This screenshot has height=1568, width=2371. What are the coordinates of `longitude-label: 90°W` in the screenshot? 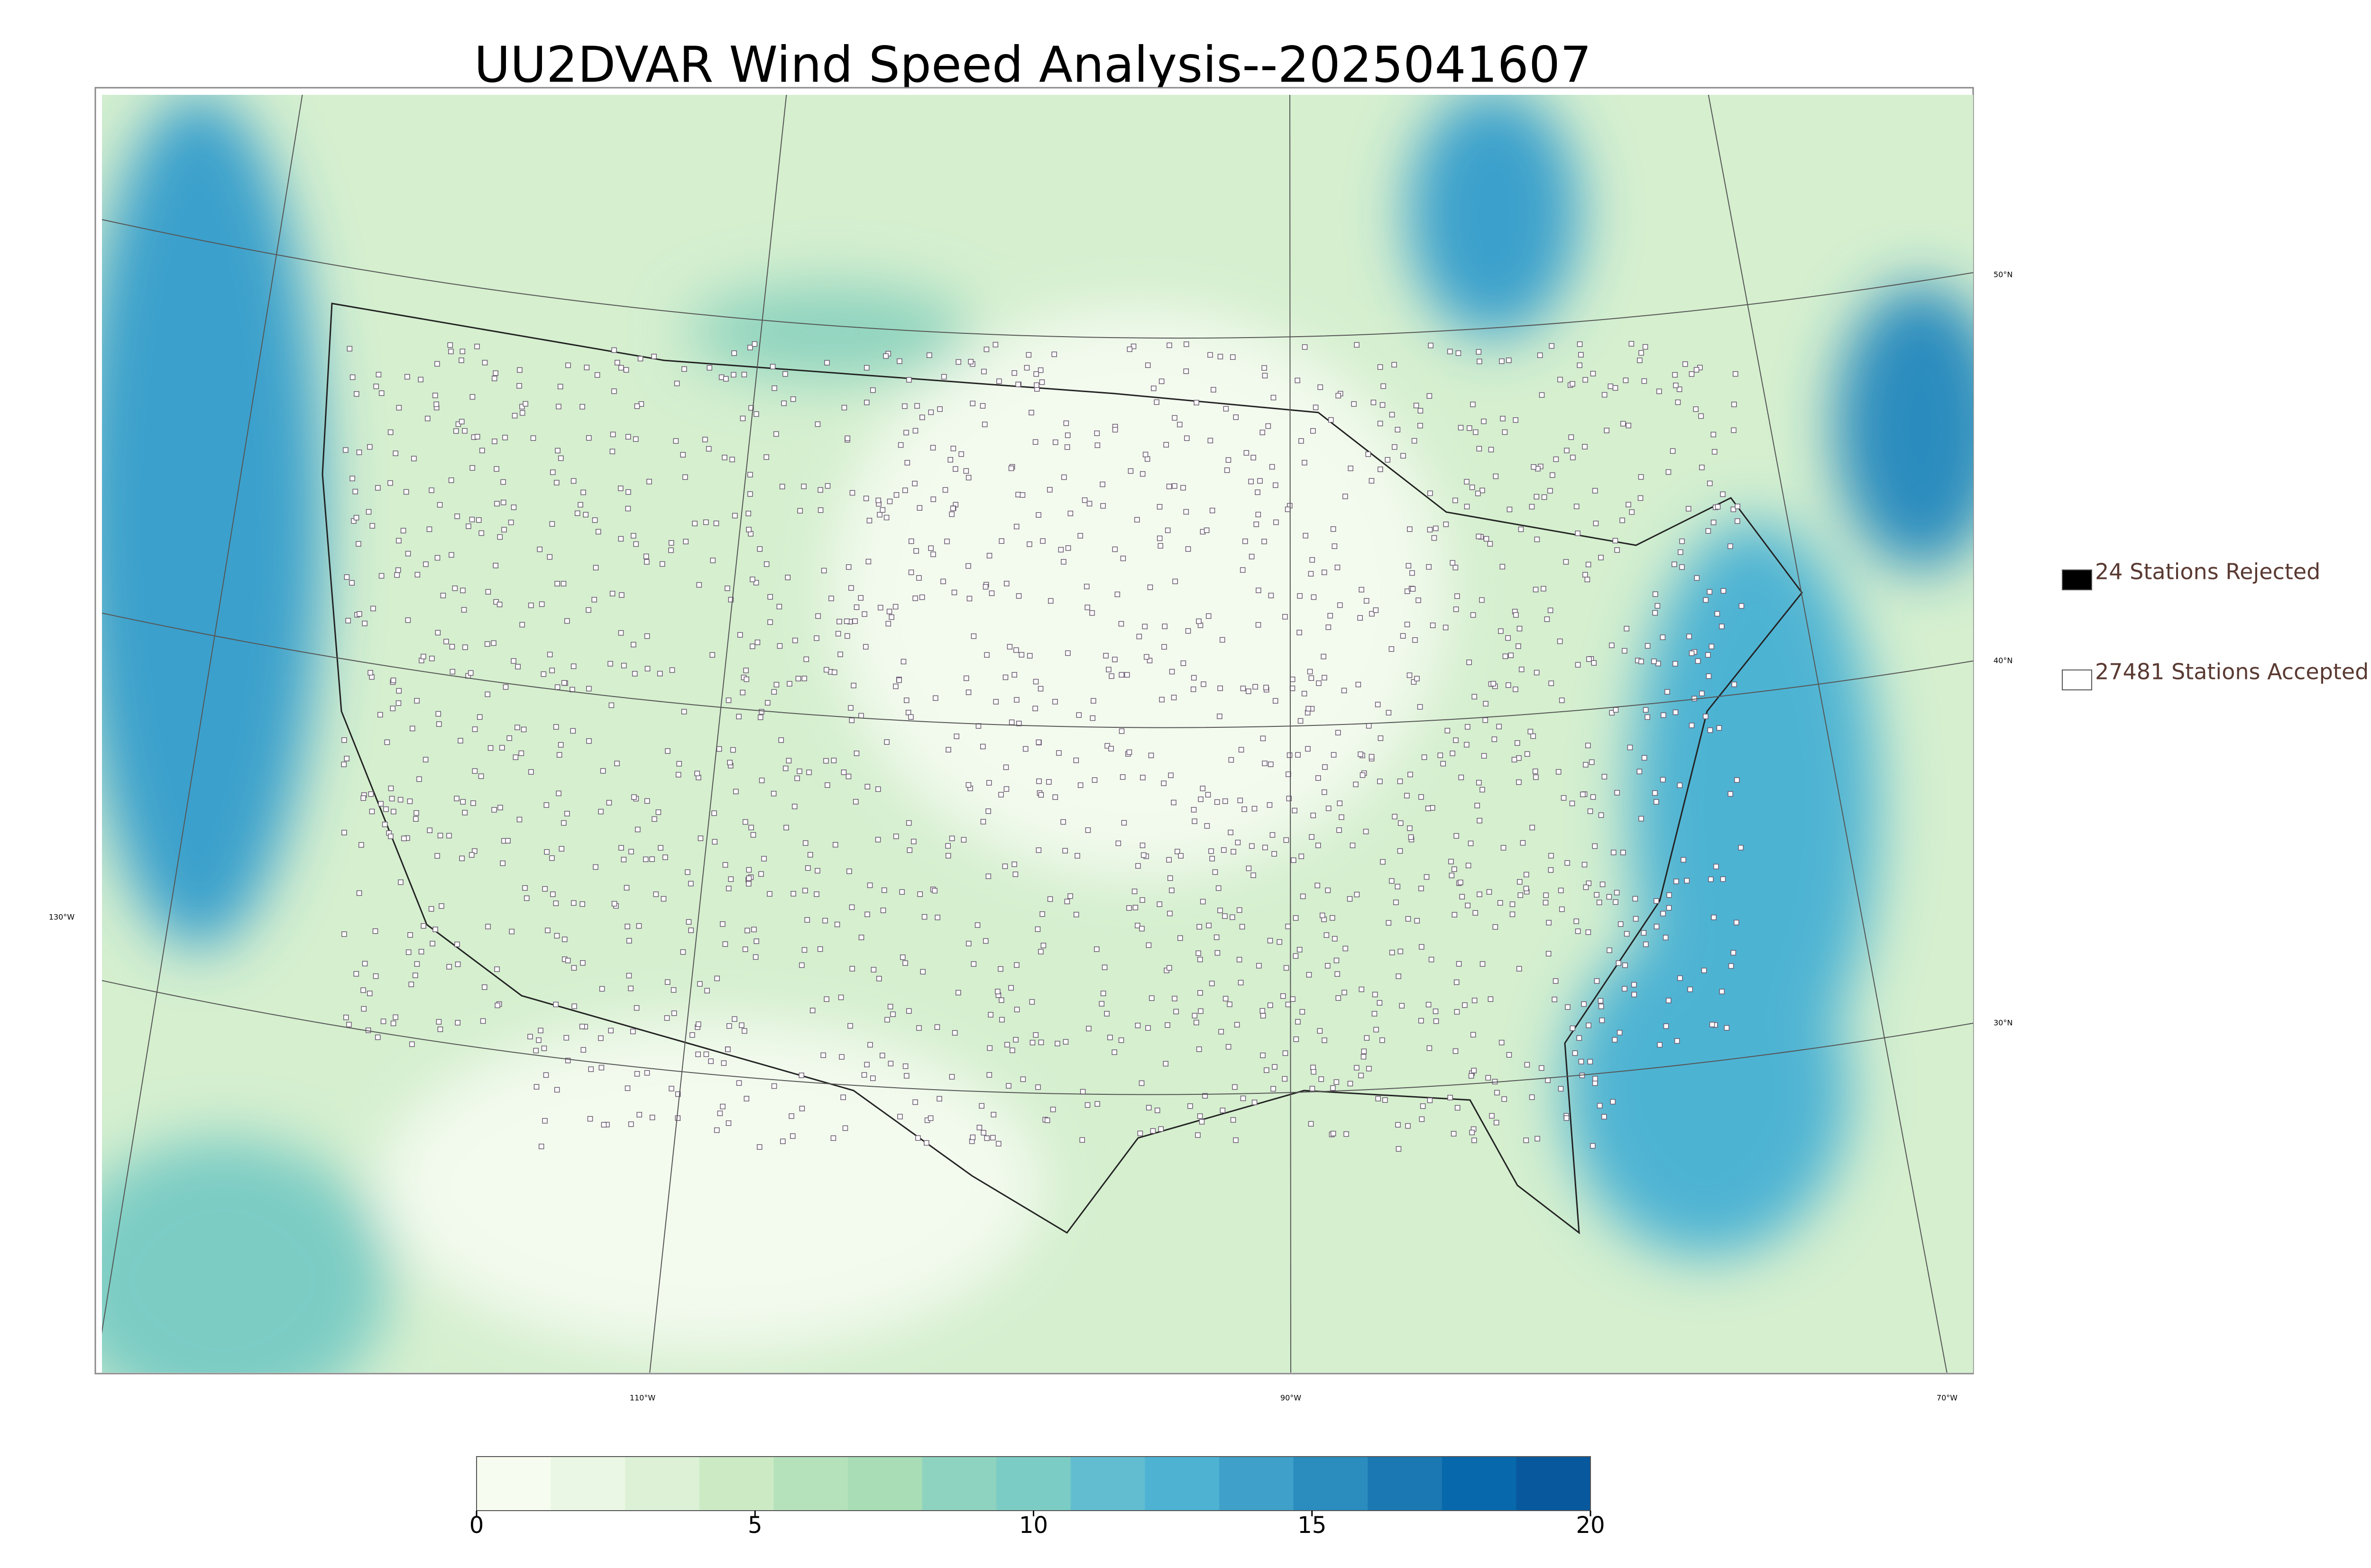 It's located at (1290, 1398).